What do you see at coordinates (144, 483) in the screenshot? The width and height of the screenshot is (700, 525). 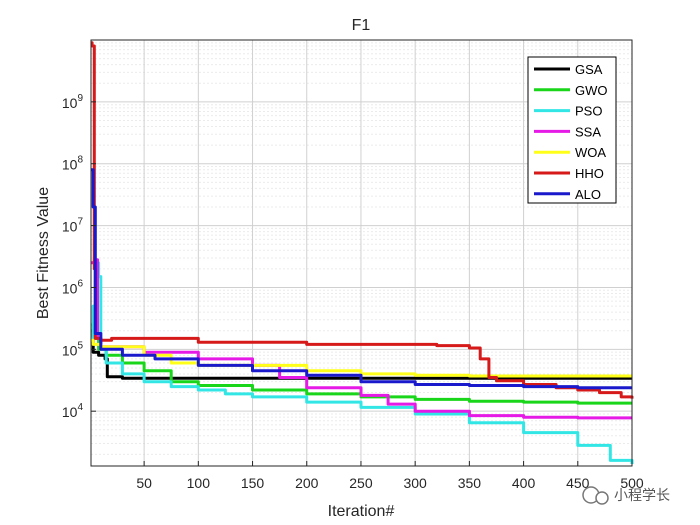 I see `x-tick-label: 50` at bounding box center [144, 483].